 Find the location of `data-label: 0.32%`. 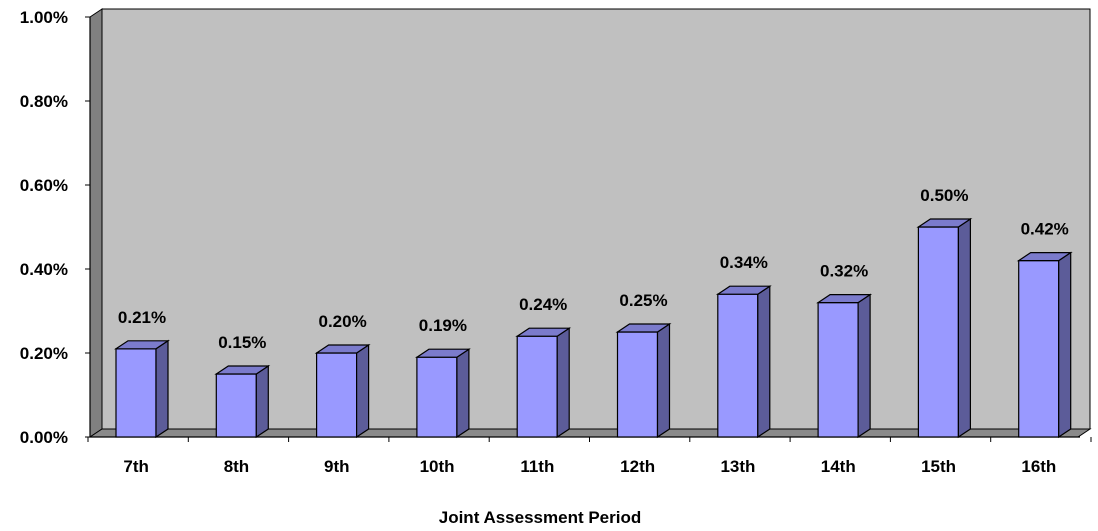

data-label: 0.32% is located at coordinates (844, 271).